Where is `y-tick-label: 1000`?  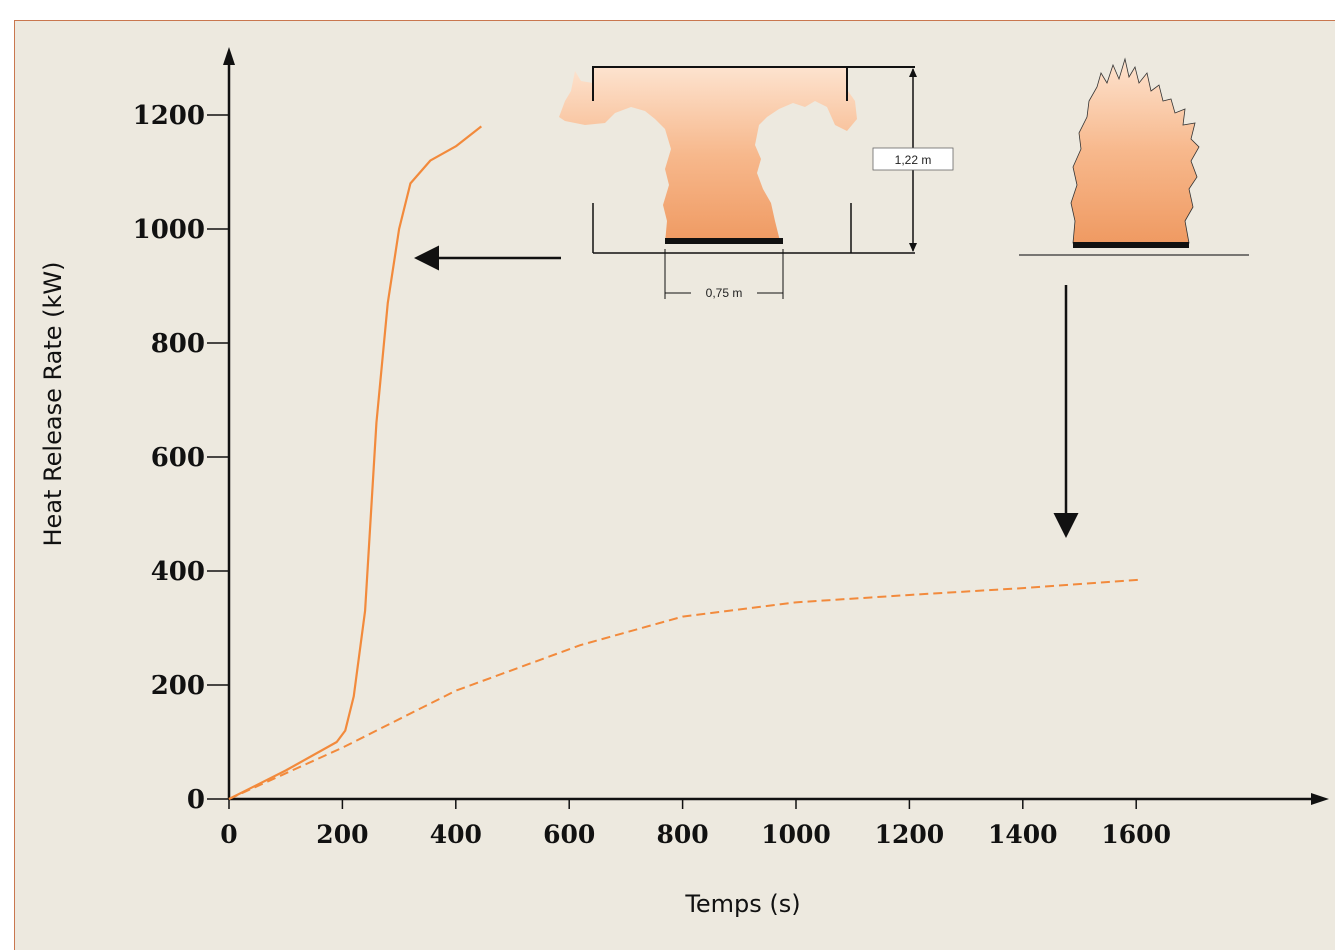
y-tick-label: 1000 is located at coordinates (169, 230).